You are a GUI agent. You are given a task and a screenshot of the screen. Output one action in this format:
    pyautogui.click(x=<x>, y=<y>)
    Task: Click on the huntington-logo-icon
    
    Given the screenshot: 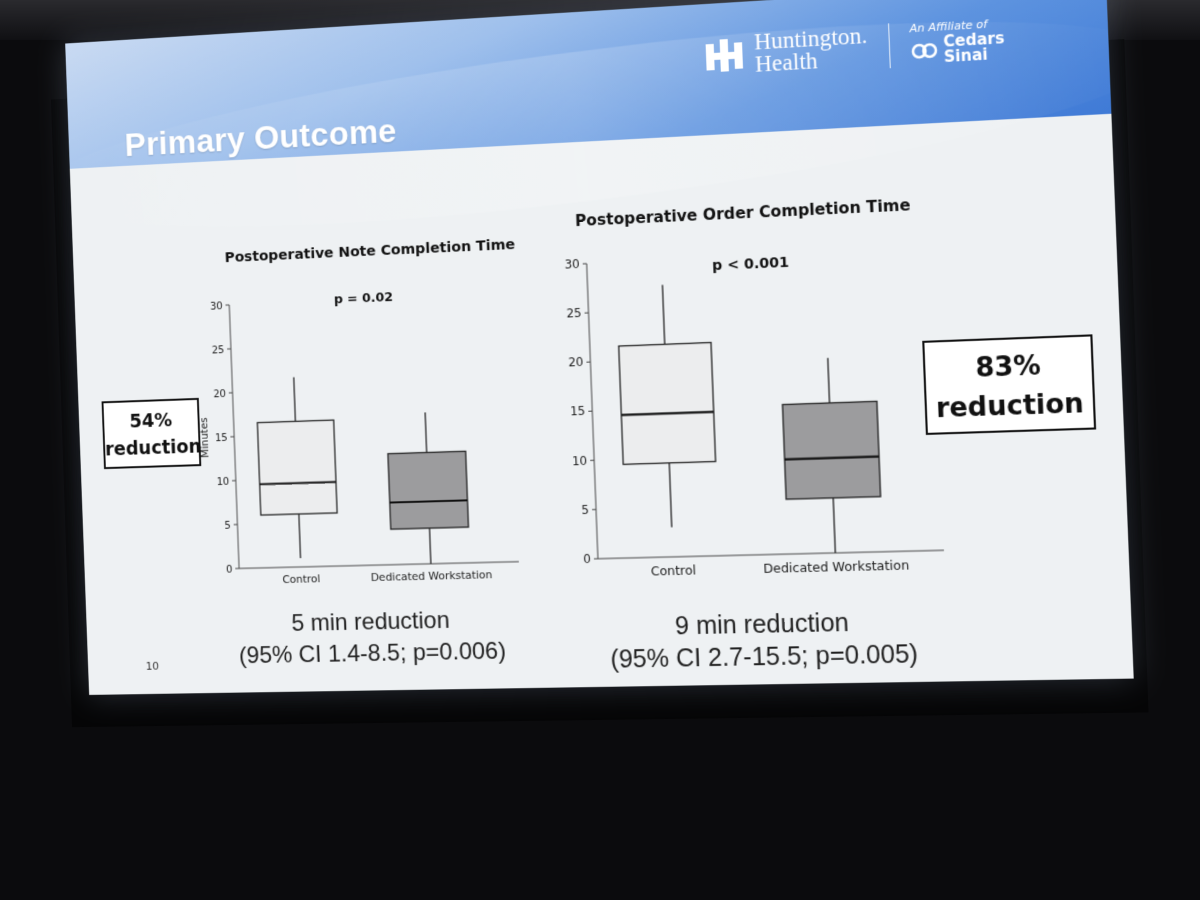 What is the action you would take?
    pyautogui.click(x=724, y=55)
    